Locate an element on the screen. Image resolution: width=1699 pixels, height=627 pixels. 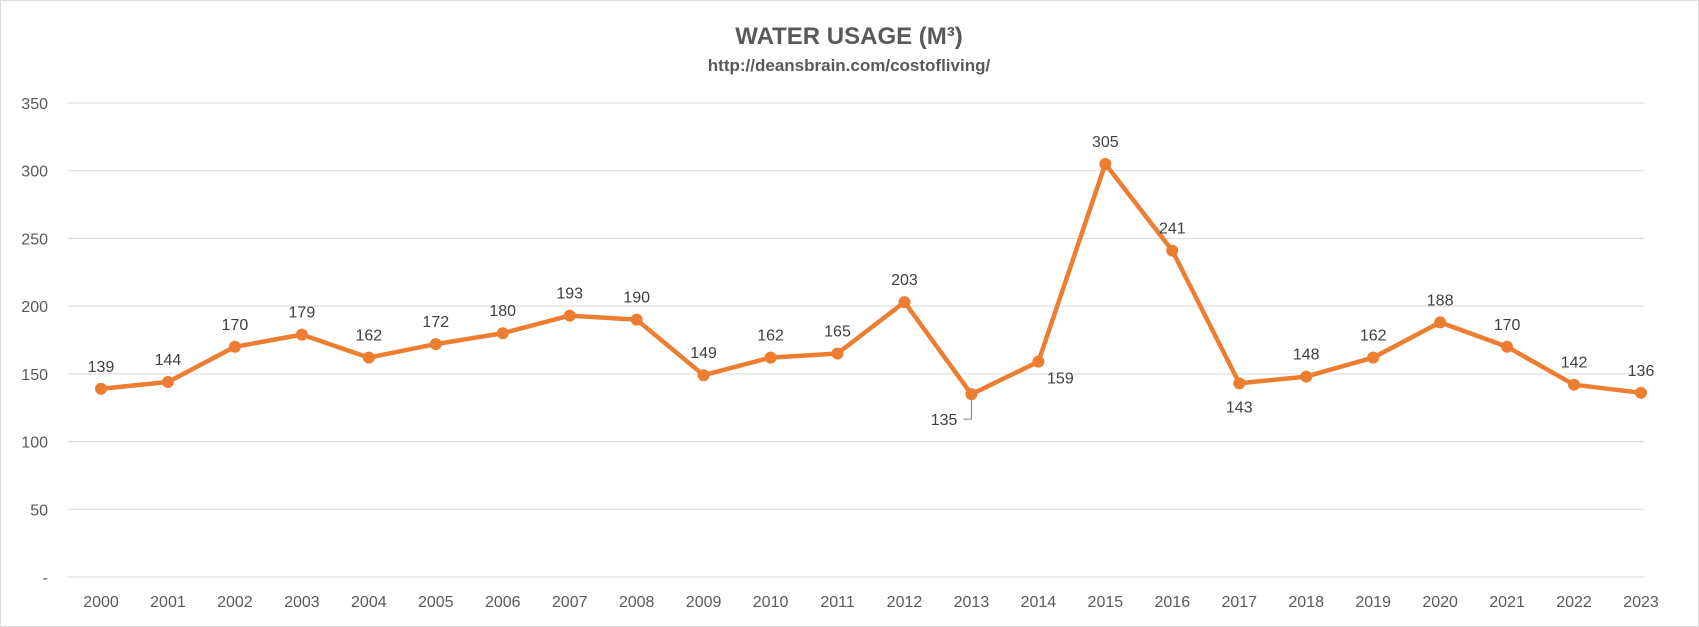
data-point-2013 is located at coordinates (971, 394).